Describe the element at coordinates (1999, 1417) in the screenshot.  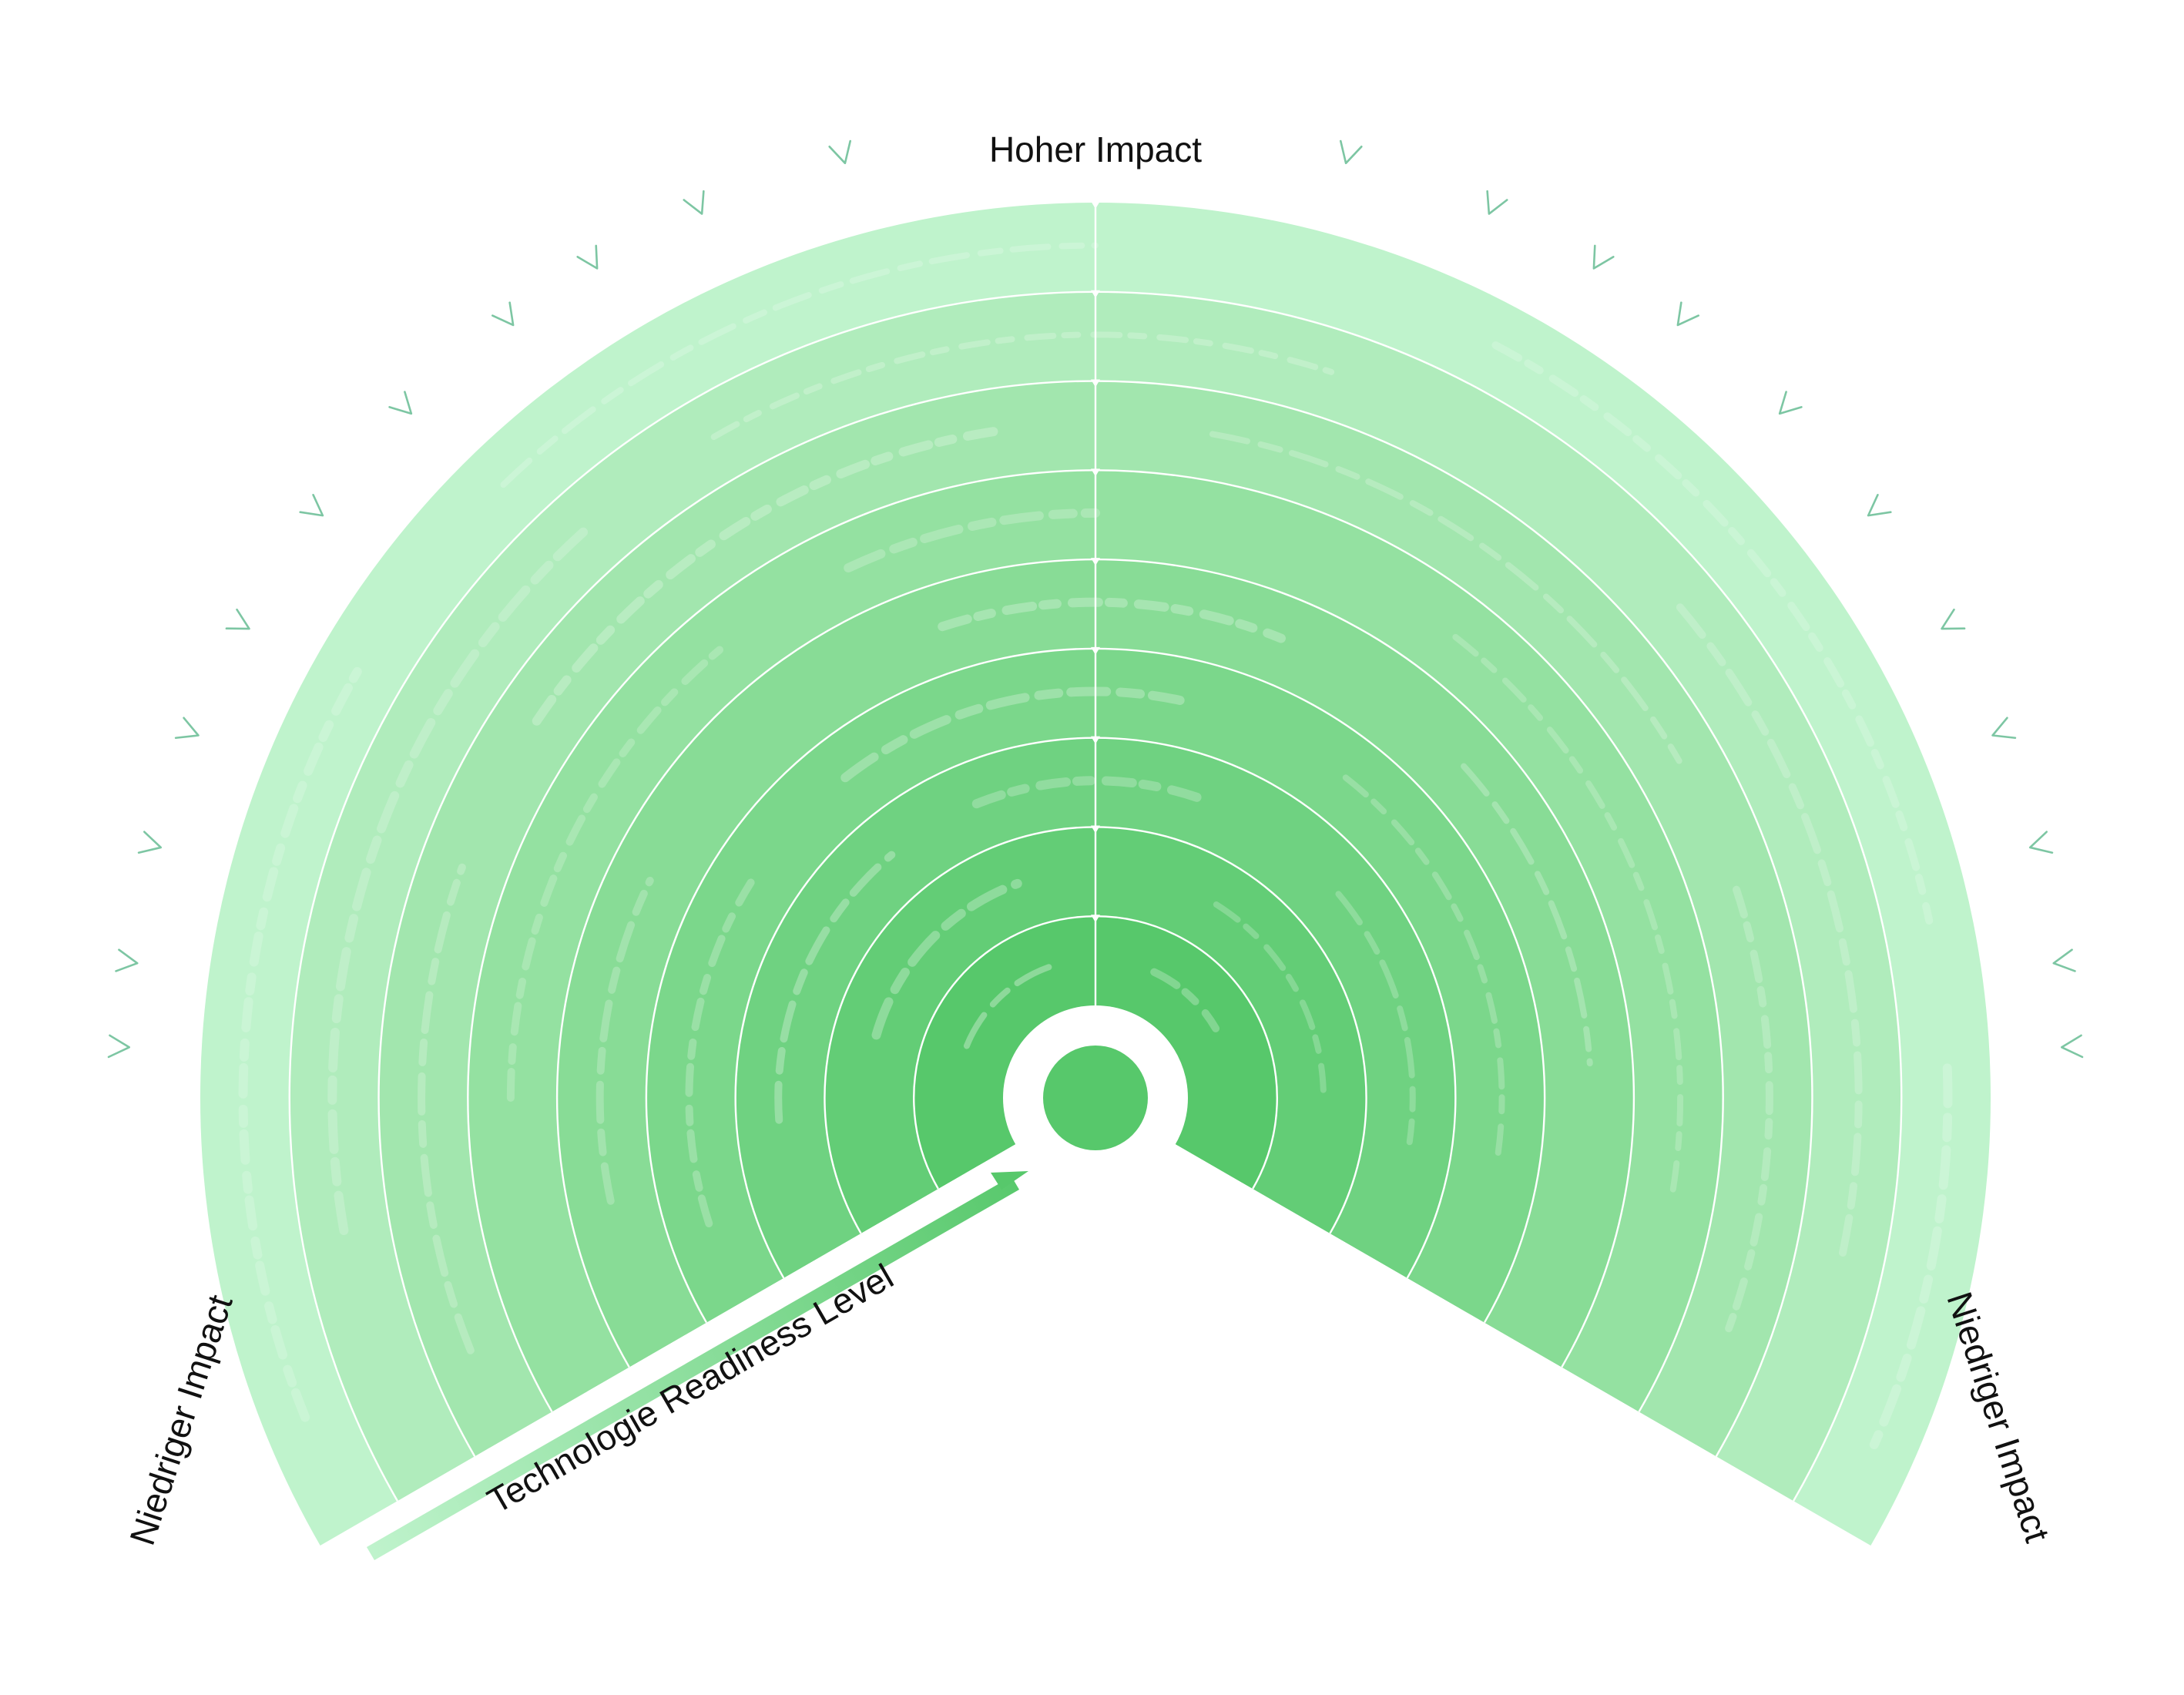
I see `right-label: Niedriger Impact` at that location.